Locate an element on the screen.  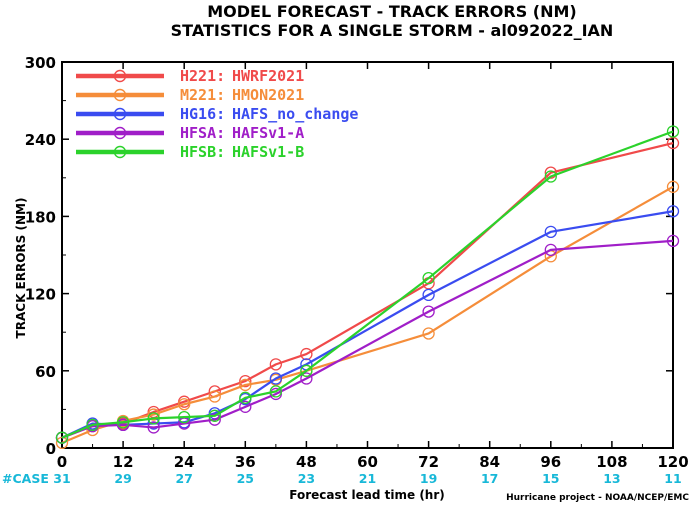
credit-text: Hurricane project - NOAA/NCEP/EMC is located at coordinates (597, 498).